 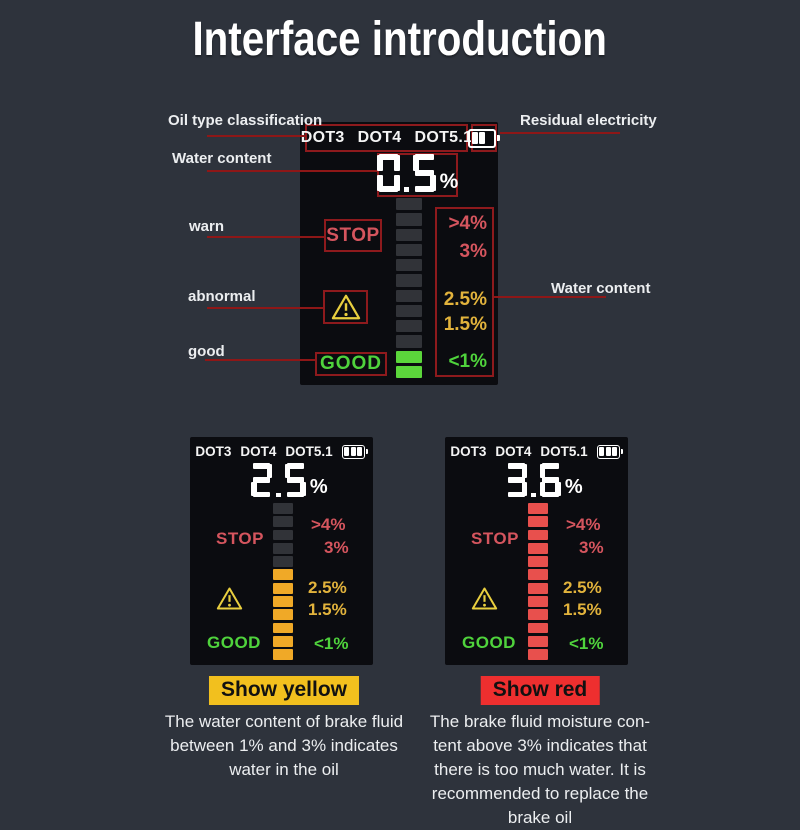 I want to click on red-description-line: brake oil, so click(x=540, y=817).